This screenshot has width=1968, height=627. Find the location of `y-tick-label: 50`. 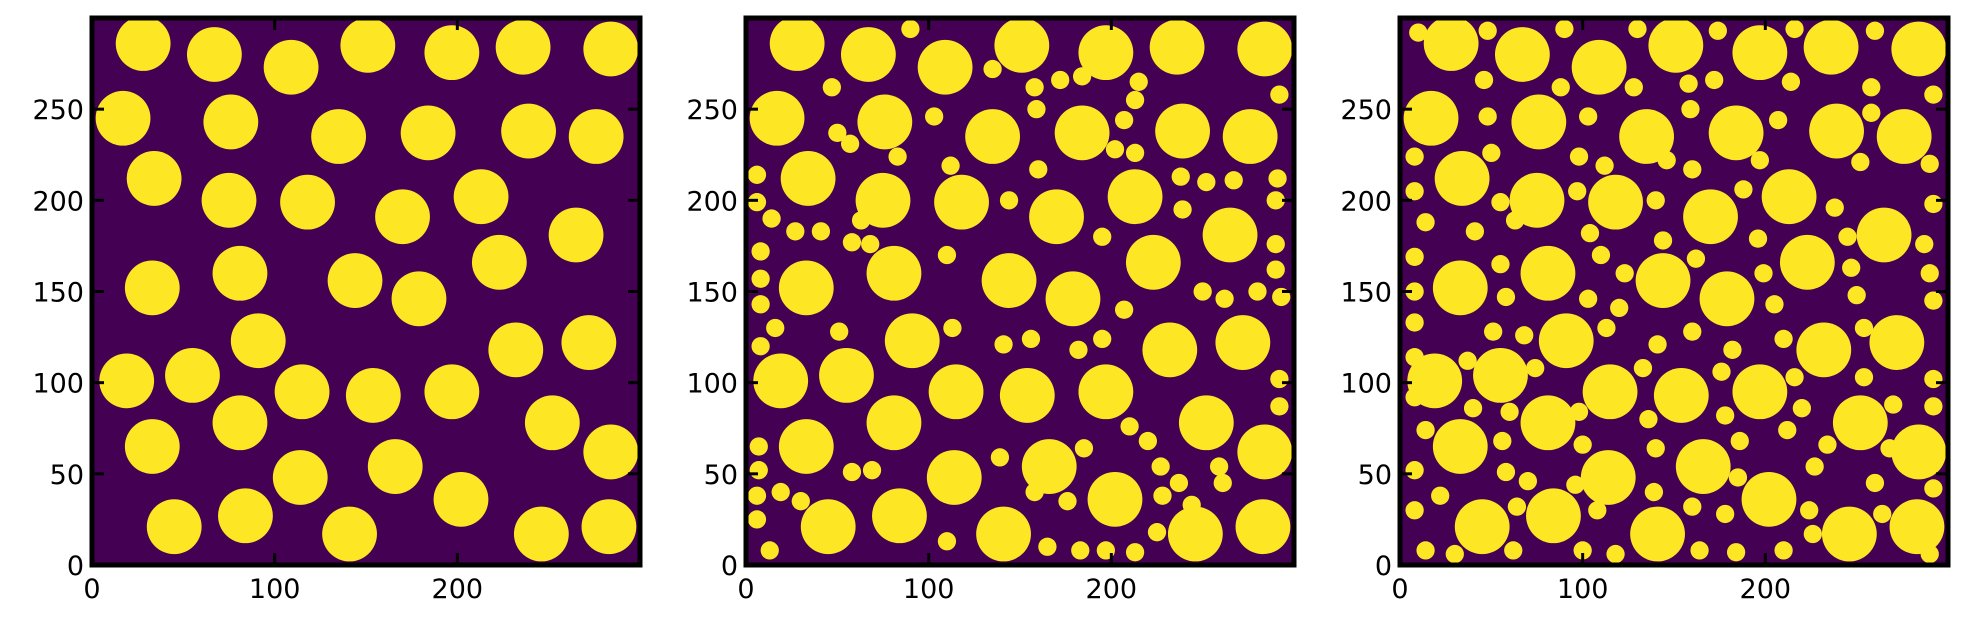

y-tick-label: 50 is located at coordinates (1375, 475).